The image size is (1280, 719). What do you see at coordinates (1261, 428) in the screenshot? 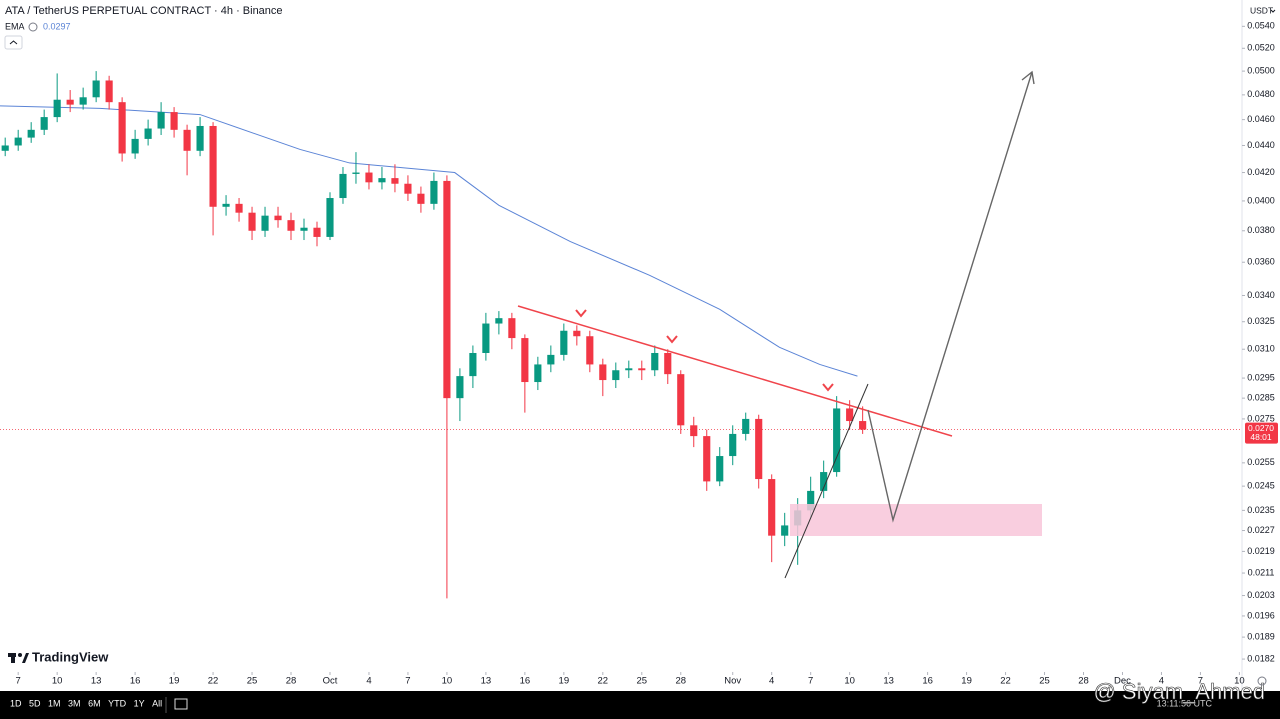
I see `price-label: 0.0270` at bounding box center [1261, 428].